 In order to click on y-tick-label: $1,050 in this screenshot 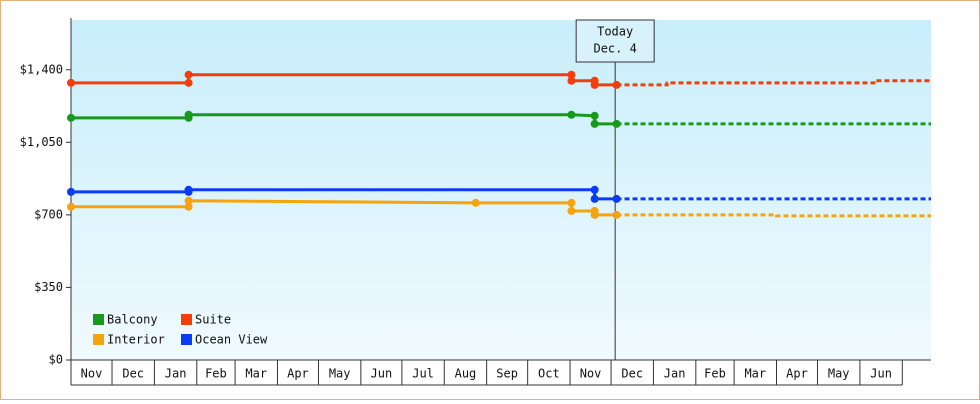, I will do `click(41, 142)`.